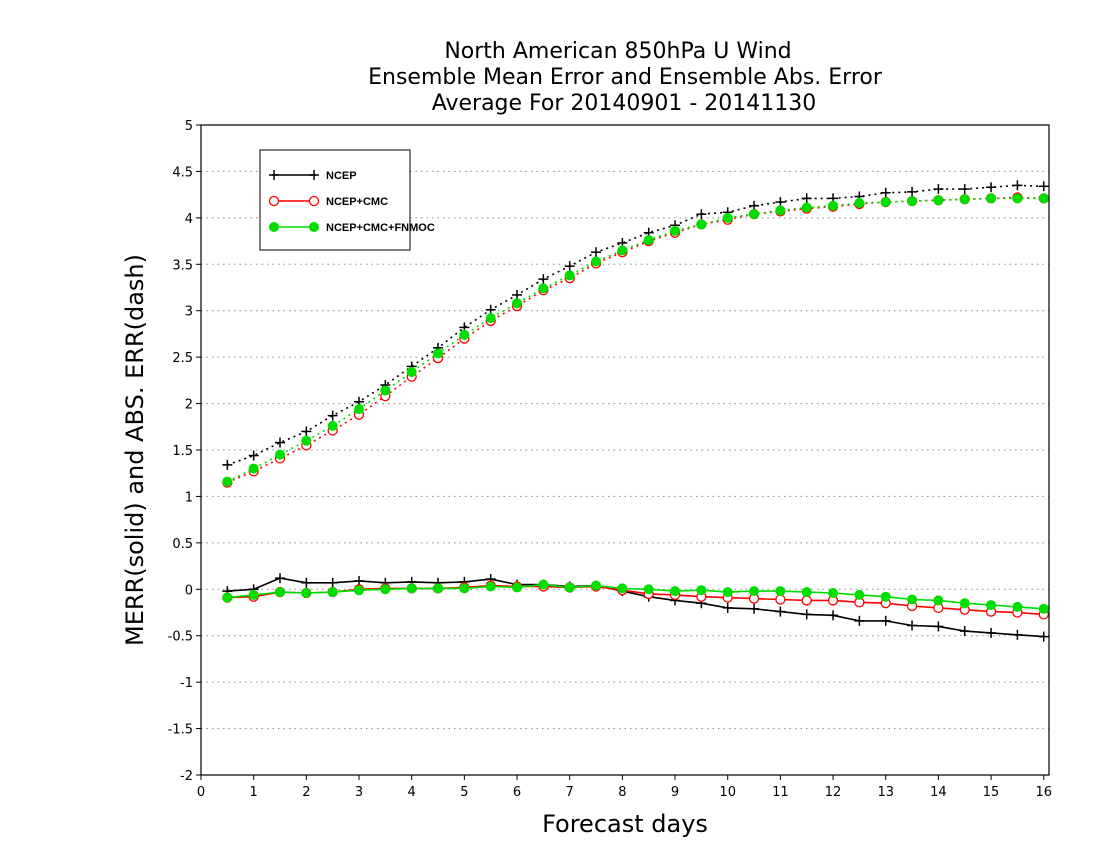 This screenshot has height=850, width=1100. What do you see at coordinates (517, 792) in the screenshot?
I see `x-tick-label: 6` at bounding box center [517, 792].